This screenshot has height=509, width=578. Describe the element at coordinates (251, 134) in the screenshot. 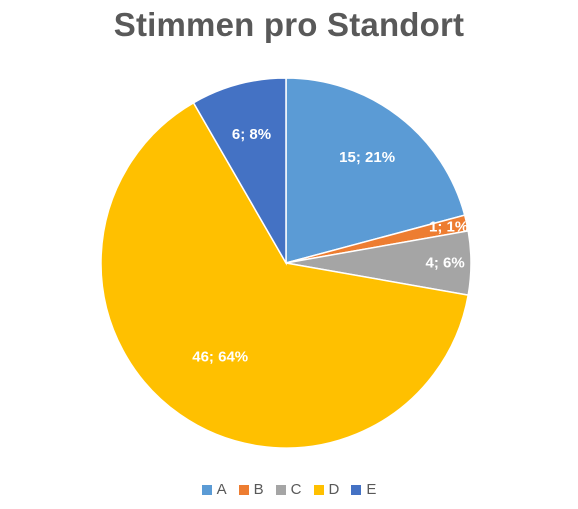

I see `data-label-e: 6; 8%` at that location.